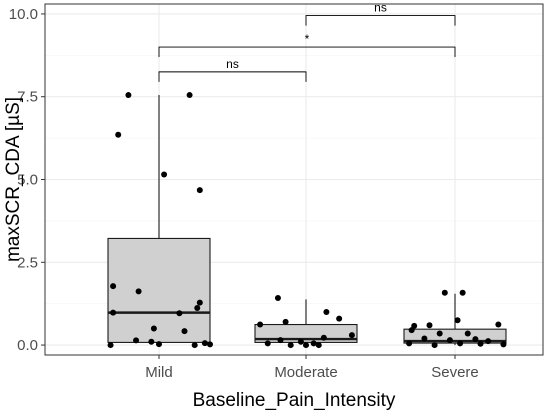 This screenshot has width=550, height=416. What do you see at coordinates (455, 372) in the screenshot?
I see `x-tick-label: Severe` at bounding box center [455, 372].